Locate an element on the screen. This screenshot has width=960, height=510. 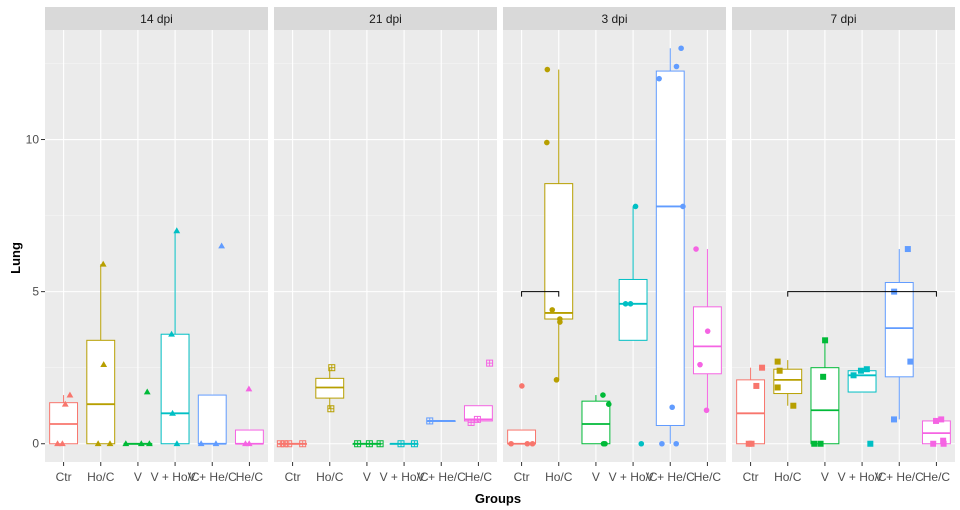
y-tick-label: 5 is located at coordinates (35, 292).